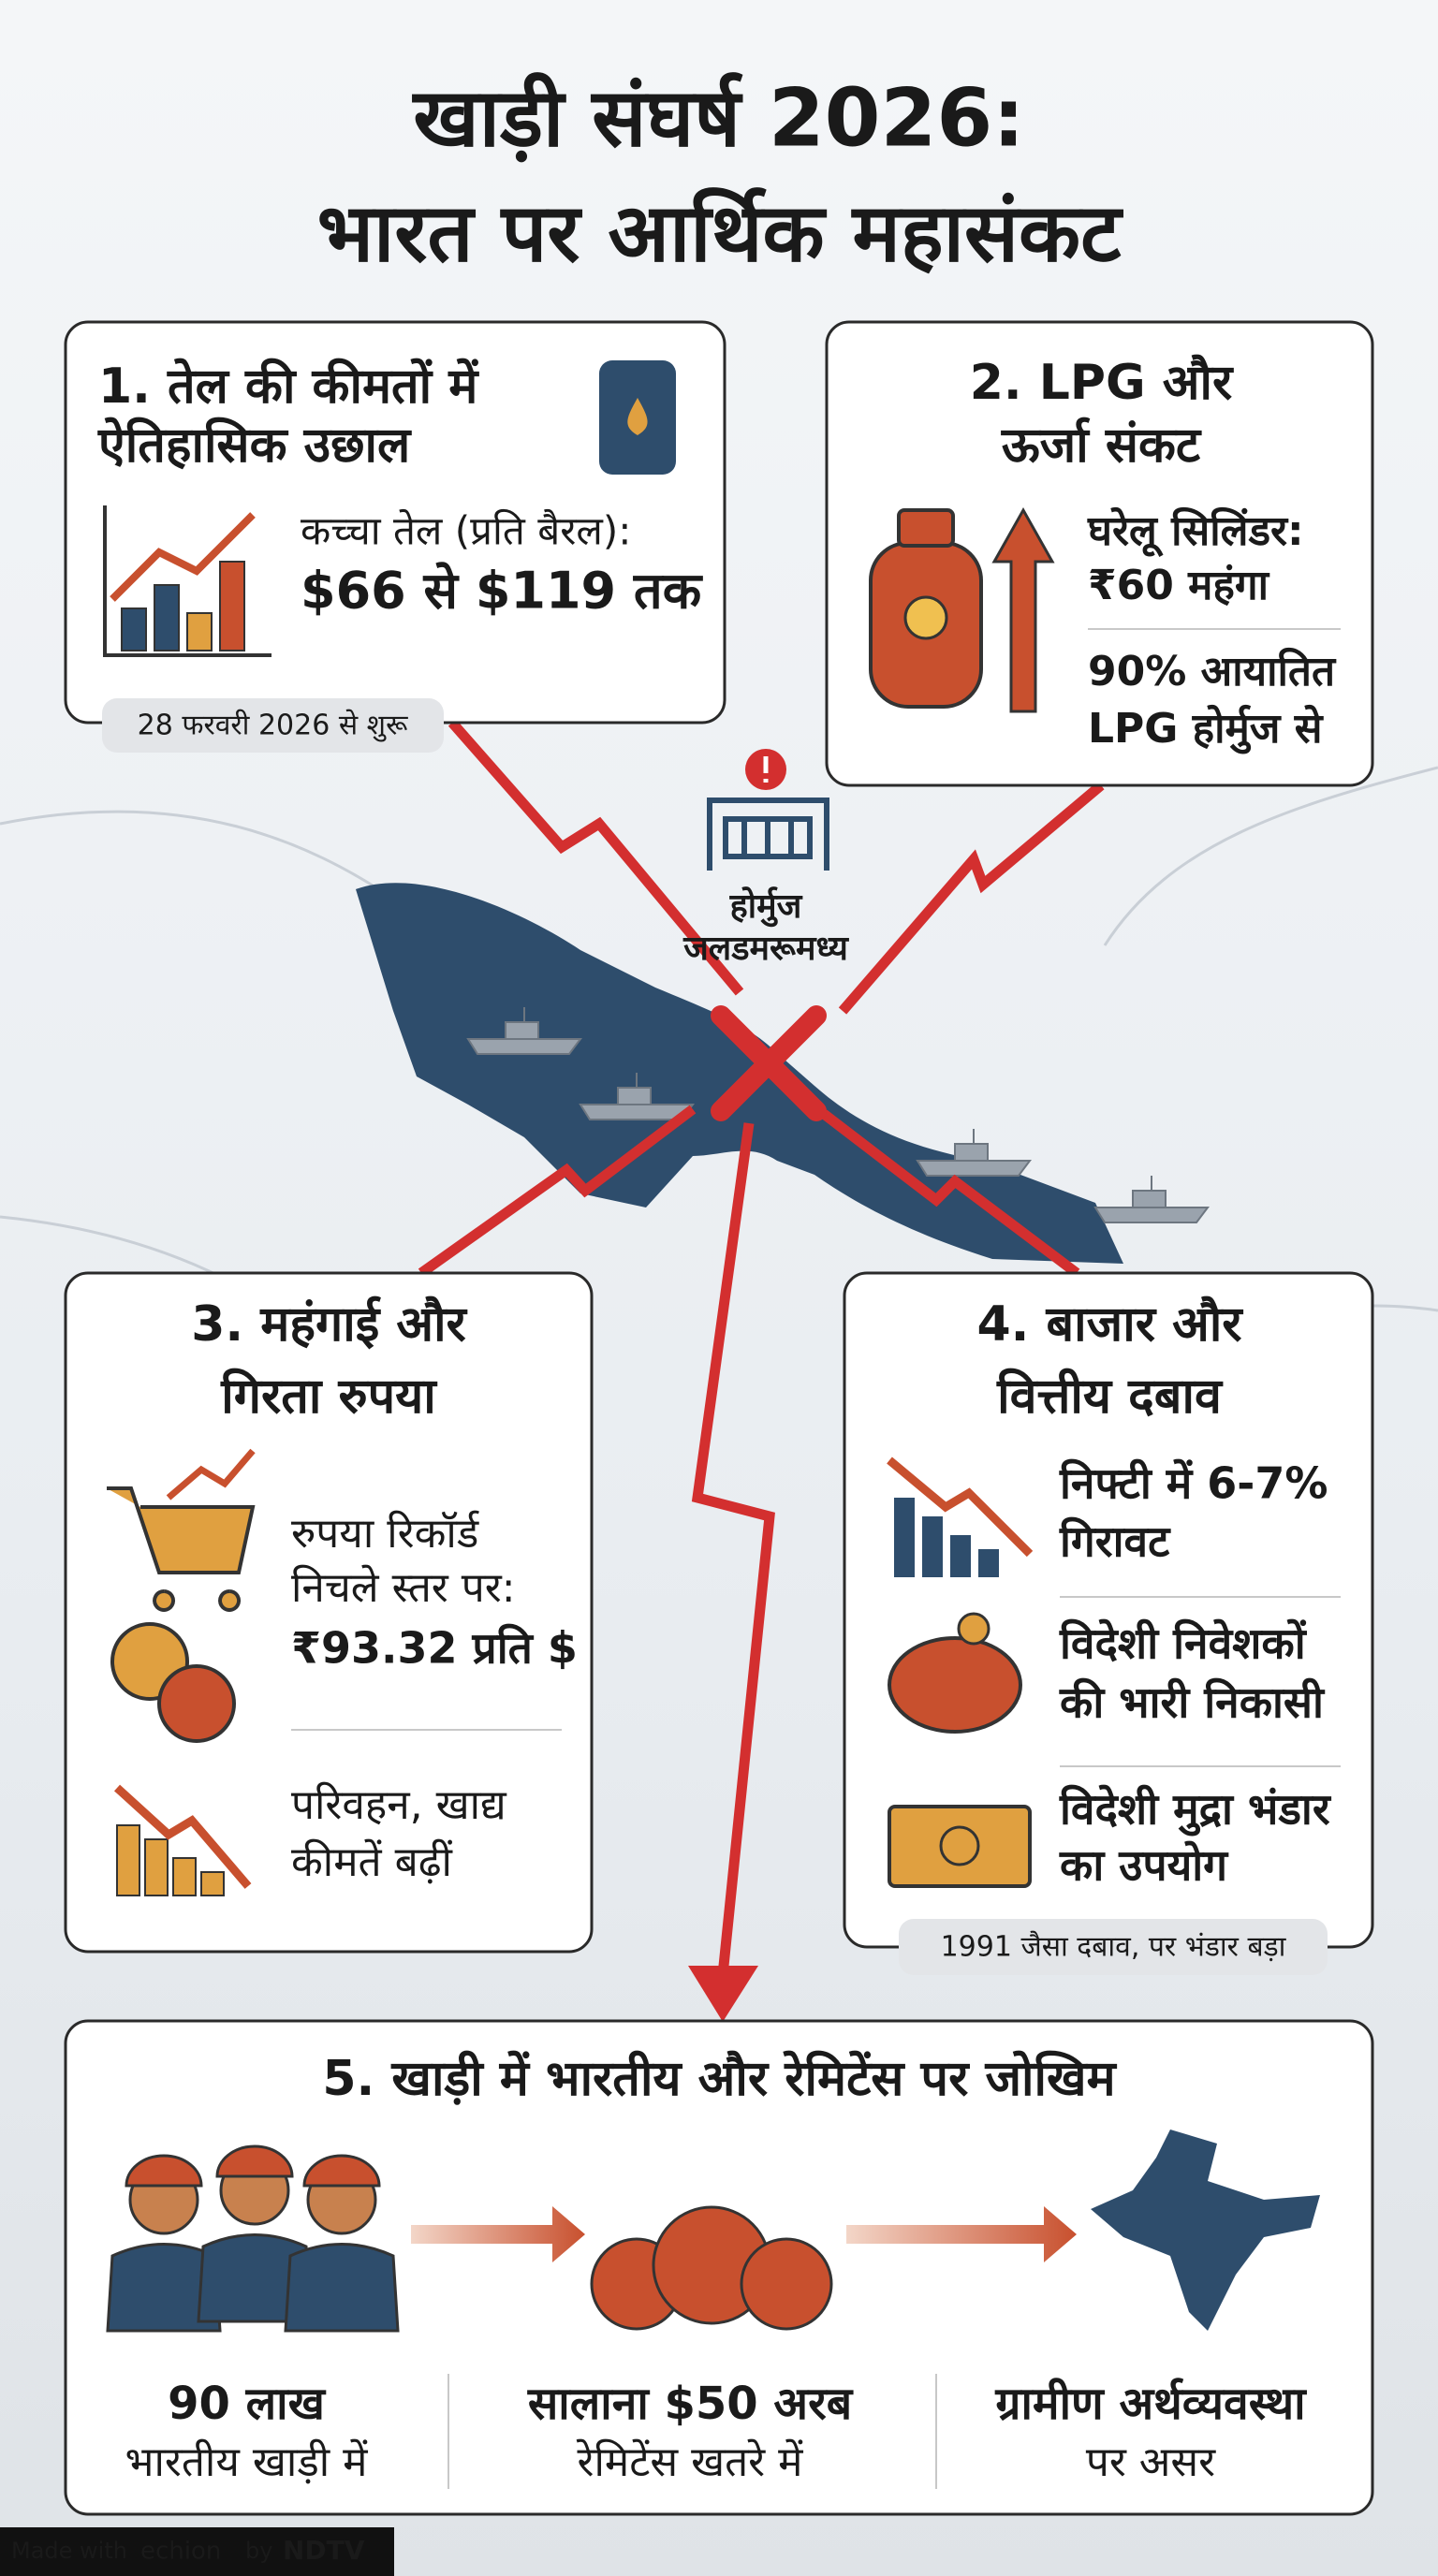 The width and height of the screenshot is (1438, 2576). What do you see at coordinates (1101, 445) in the screenshot?
I see `card-heading: ऊर्जा संकट` at bounding box center [1101, 445].